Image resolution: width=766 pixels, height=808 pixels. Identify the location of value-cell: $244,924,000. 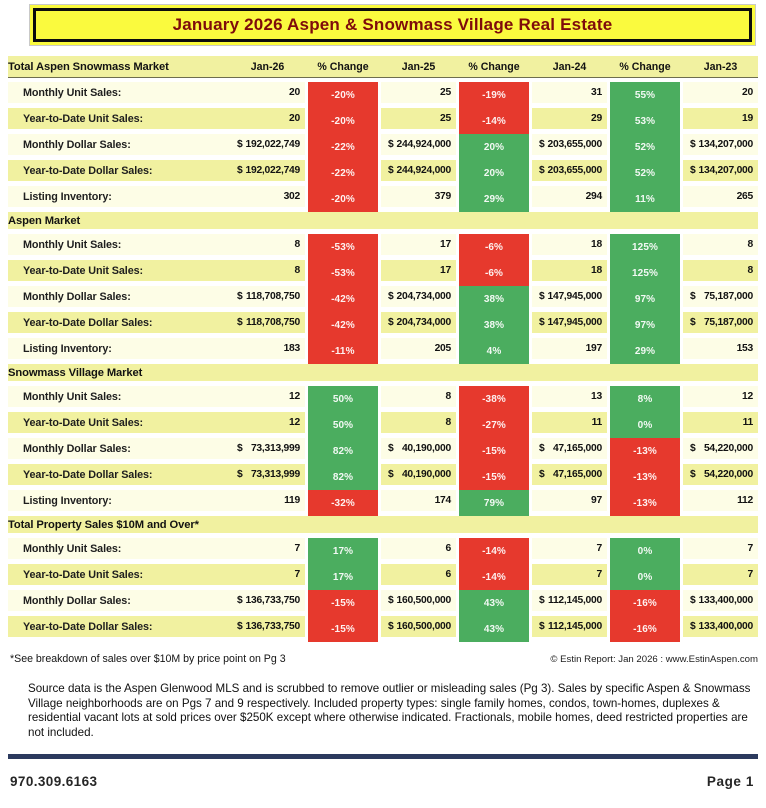
(418, 173).